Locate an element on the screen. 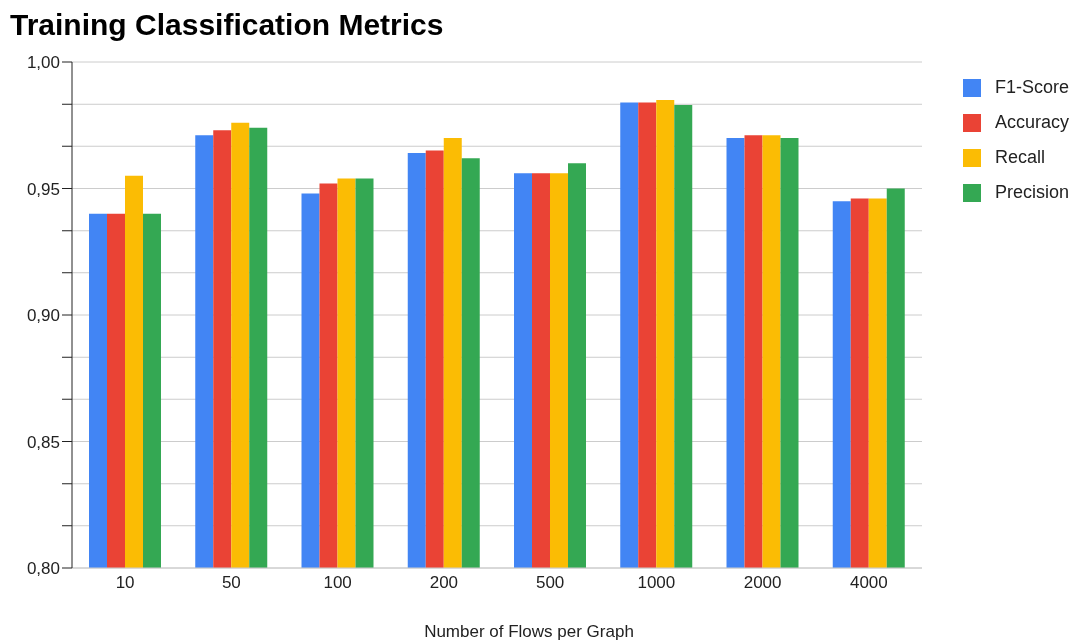 Image resolution: width=1080 pixels, height=643 pixels. legend-label: Recall is located at coordinates (1020, 157).